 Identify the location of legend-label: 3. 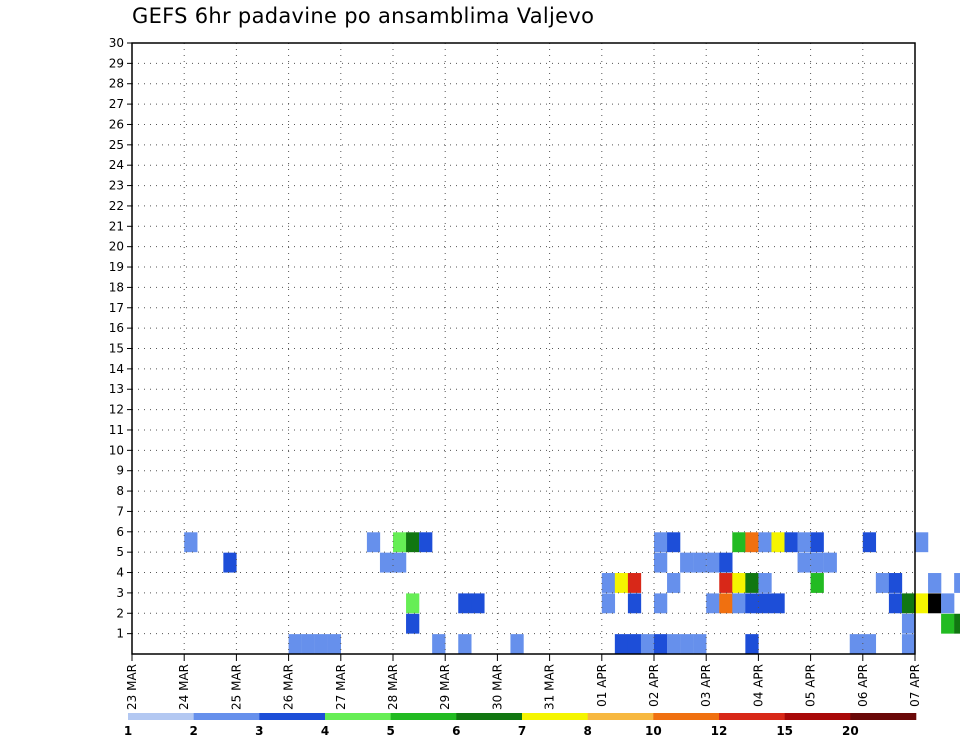
(259, 731).